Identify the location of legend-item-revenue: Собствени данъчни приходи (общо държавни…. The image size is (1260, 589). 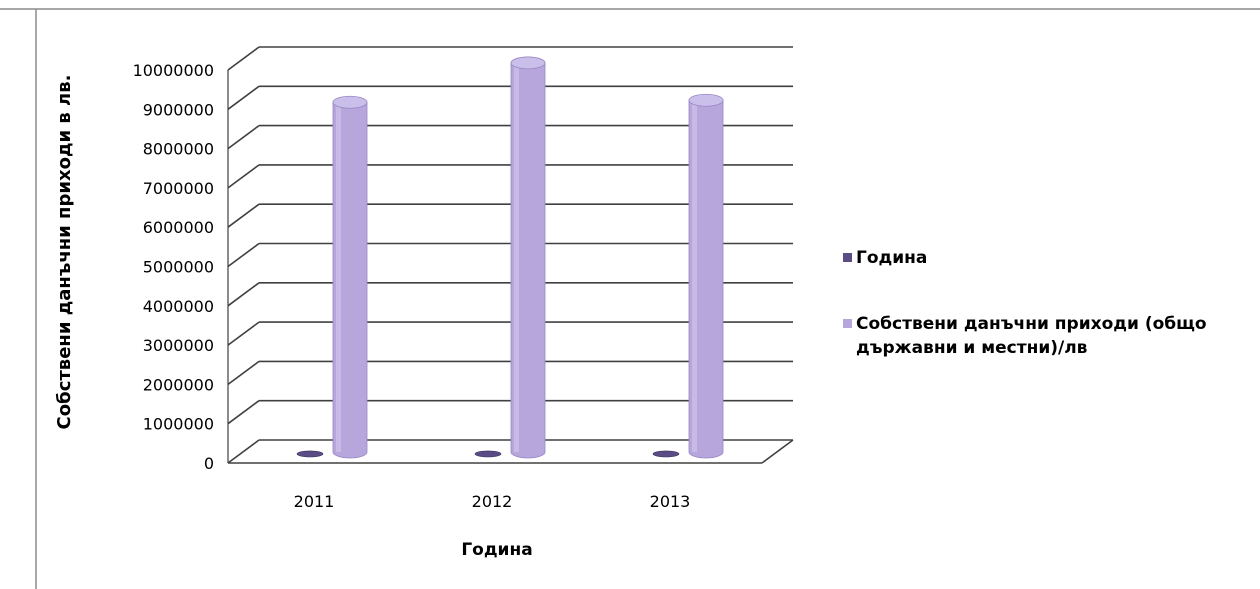
(1048, 336).